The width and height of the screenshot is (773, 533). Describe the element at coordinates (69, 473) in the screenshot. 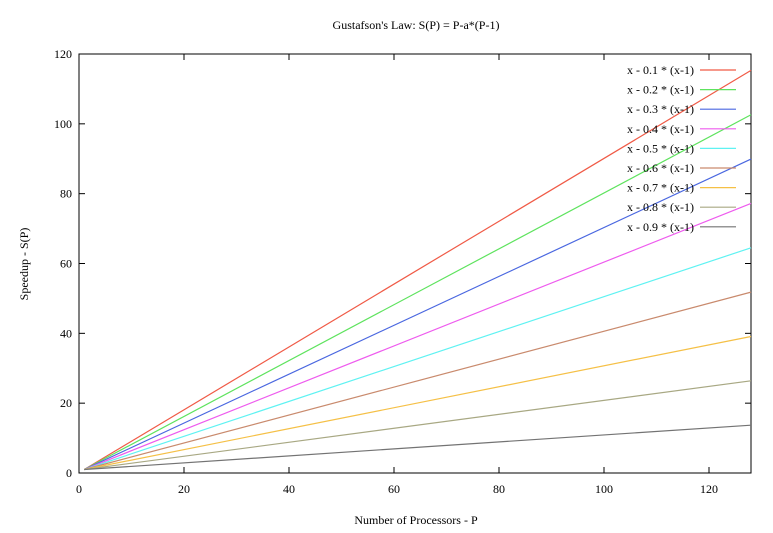

I see `y-tick-label: 0` at that location.